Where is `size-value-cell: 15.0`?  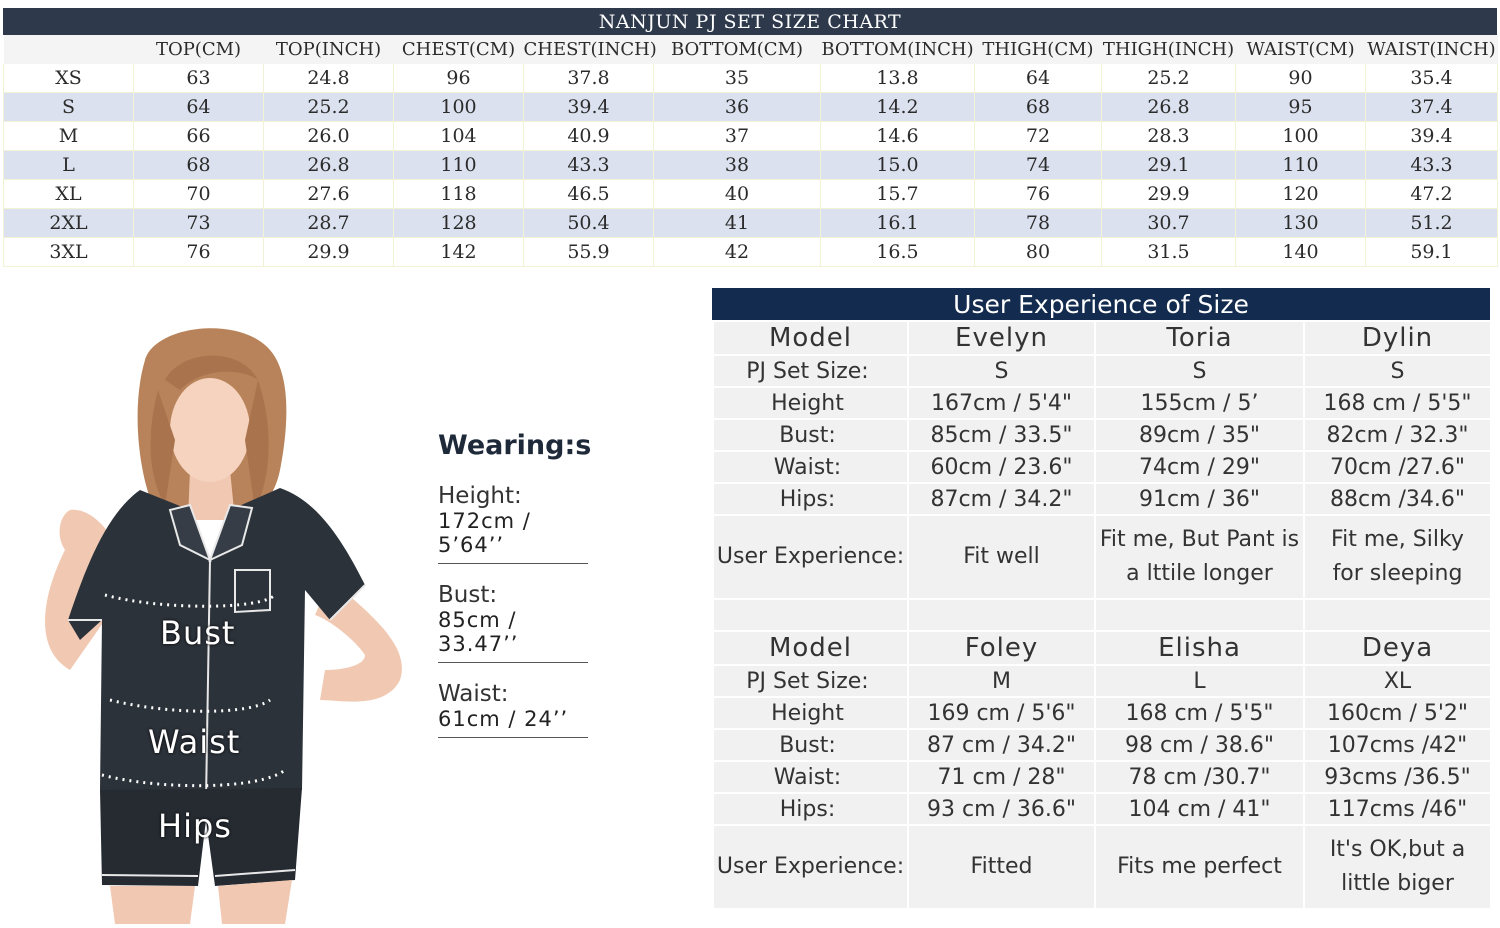 size-value-cell: 15.0 is located at coordinates (897, 165).